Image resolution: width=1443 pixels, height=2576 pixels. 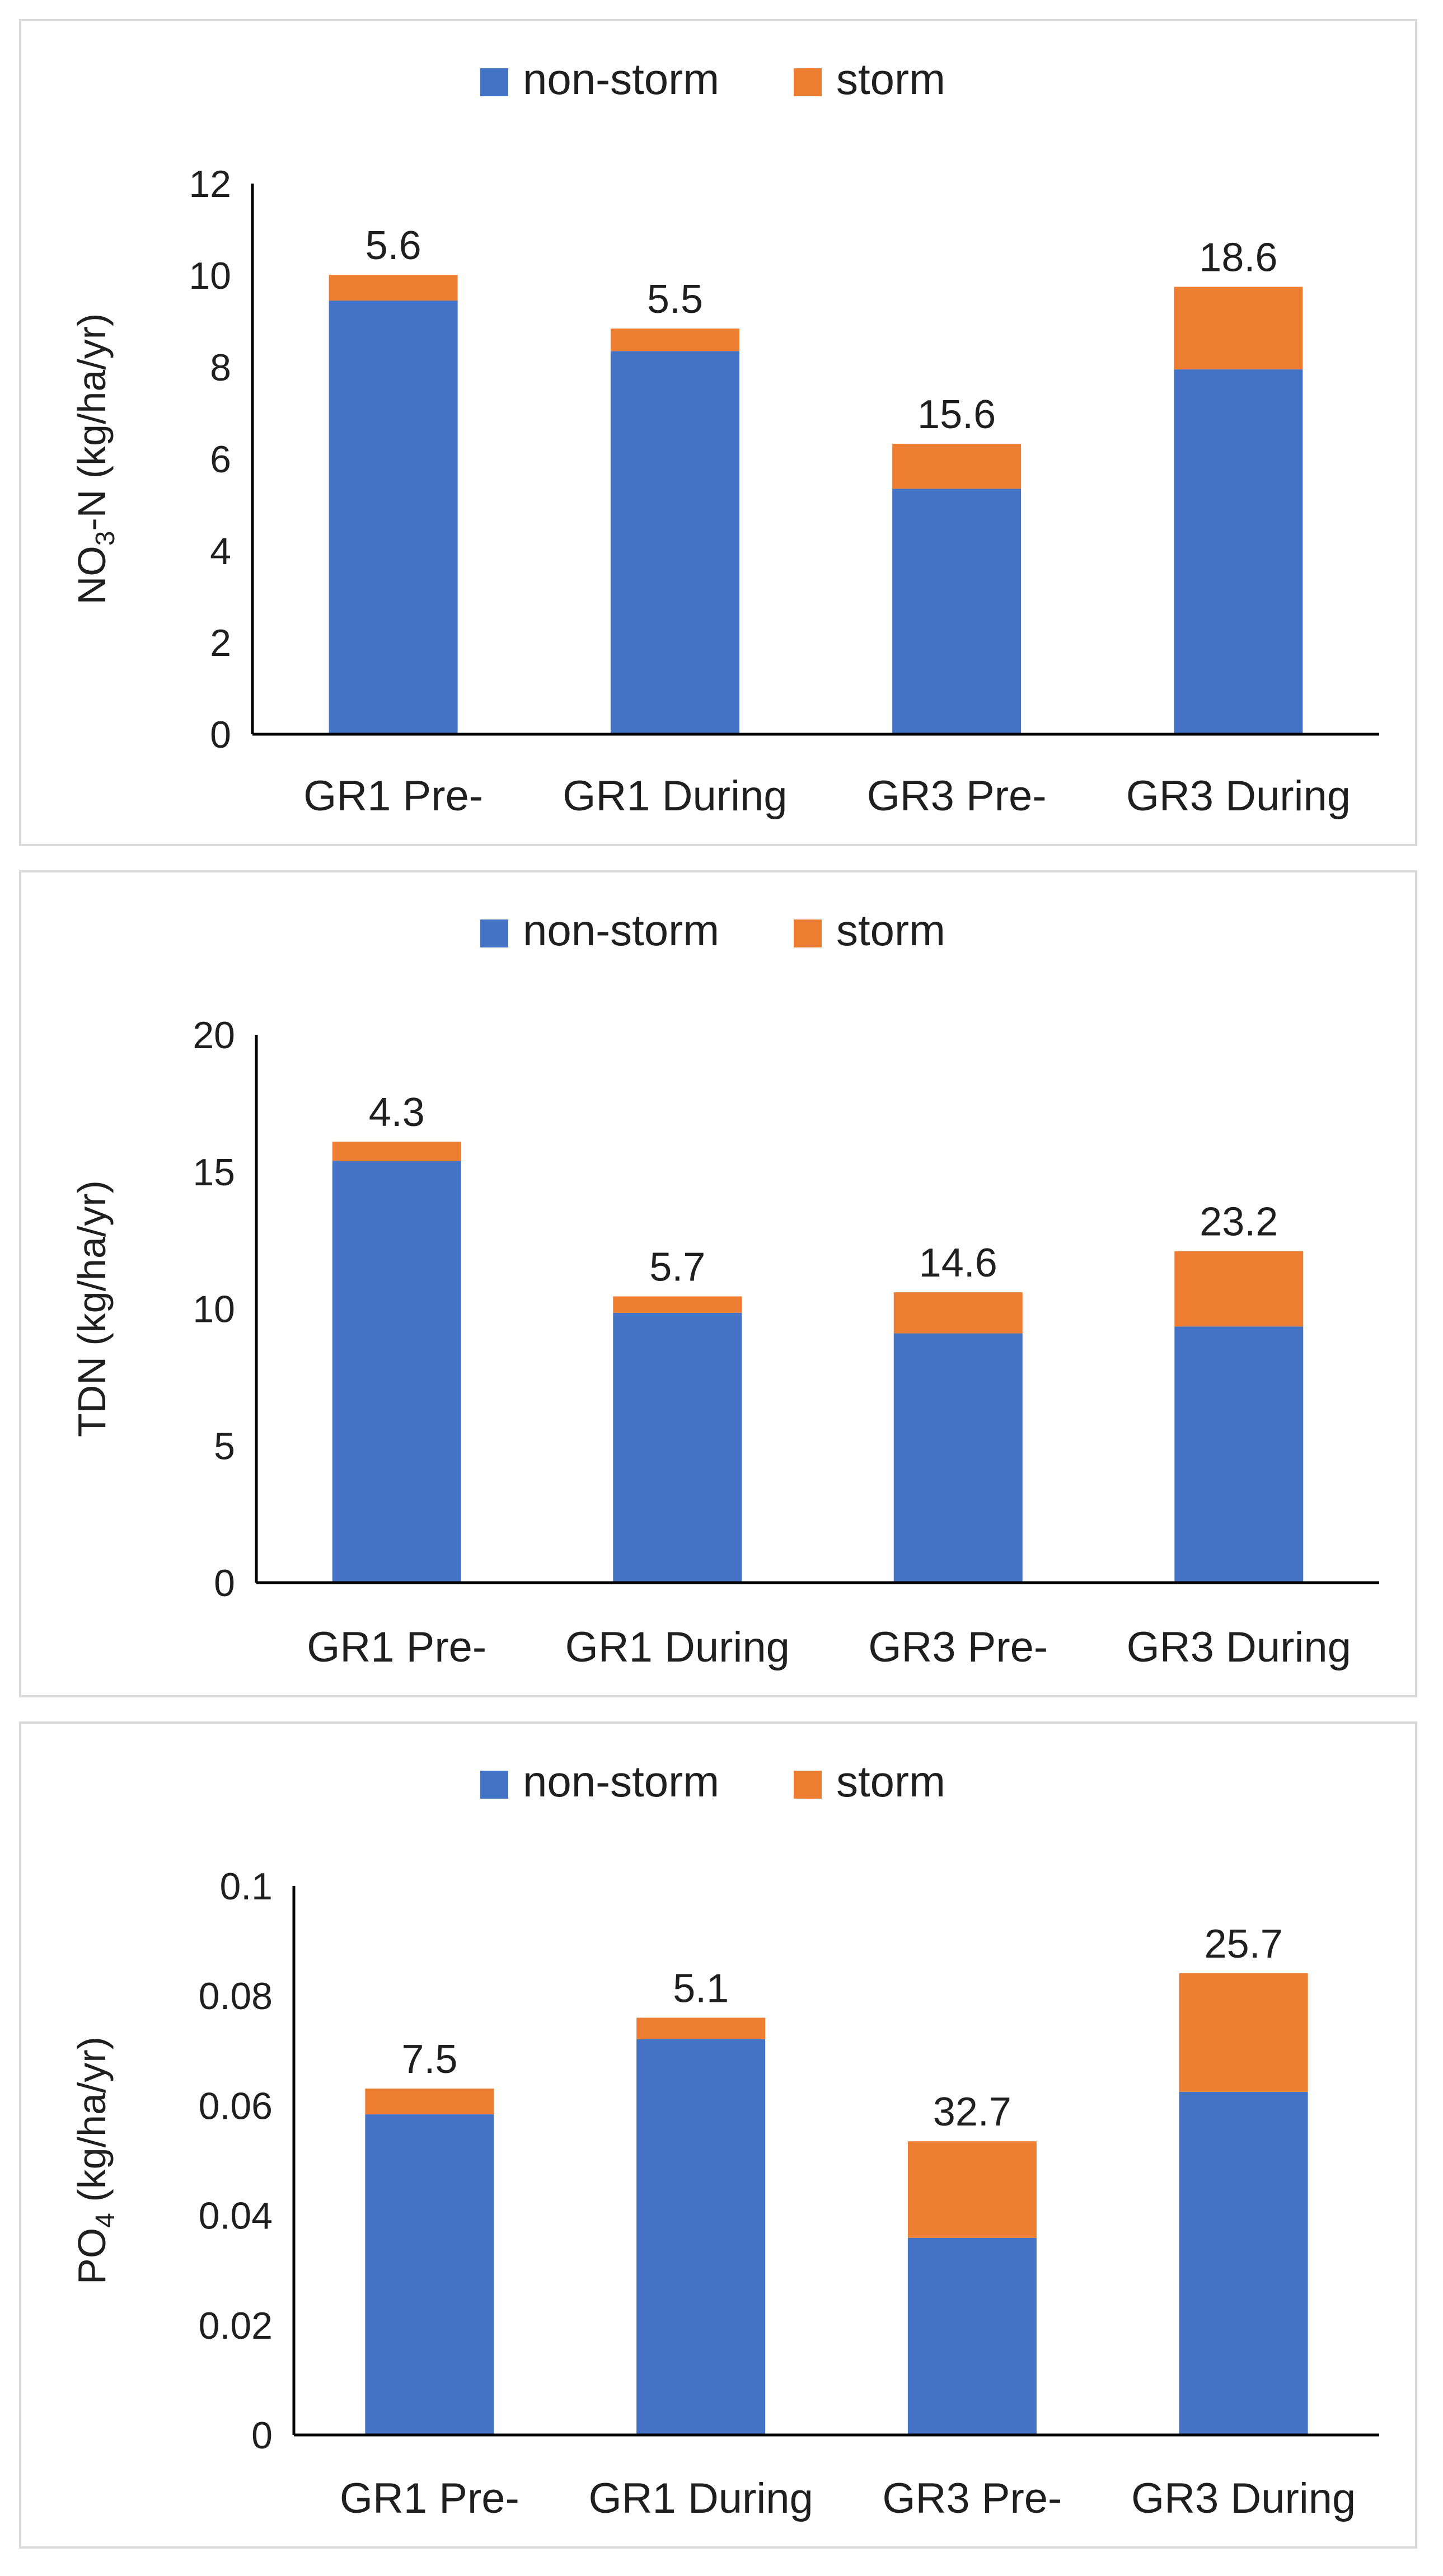 I want to click on y-axis-label: NO3-N (kg/ha/yr), so click(x=95, y=459).